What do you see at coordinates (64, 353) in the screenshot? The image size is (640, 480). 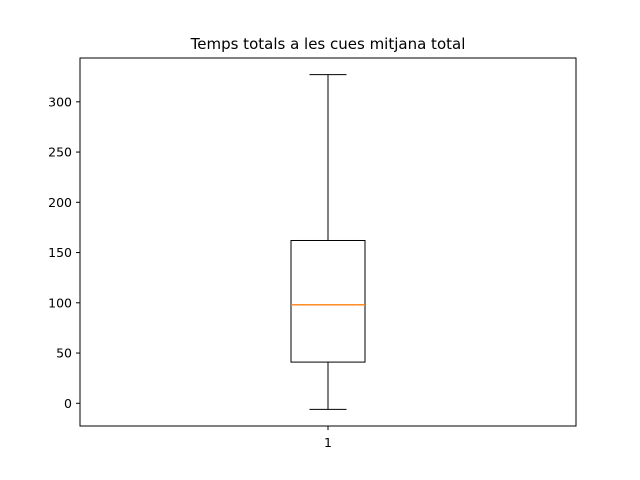 I see `y-tick-label: 50` at bounding box center [64, 353].